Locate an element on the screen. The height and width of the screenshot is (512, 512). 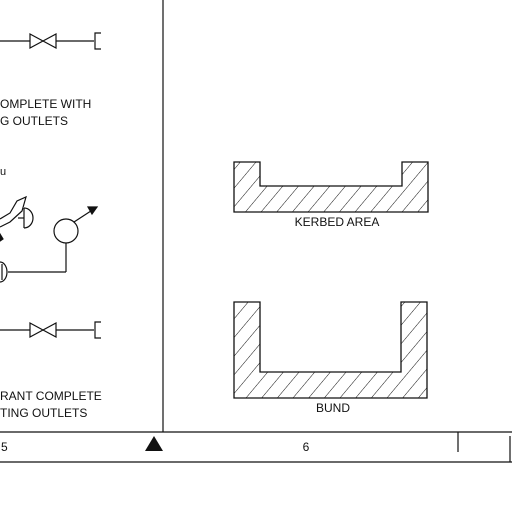
hydrant-label-1-line-2: G OUTLETS is located at coordinates (34, 121).